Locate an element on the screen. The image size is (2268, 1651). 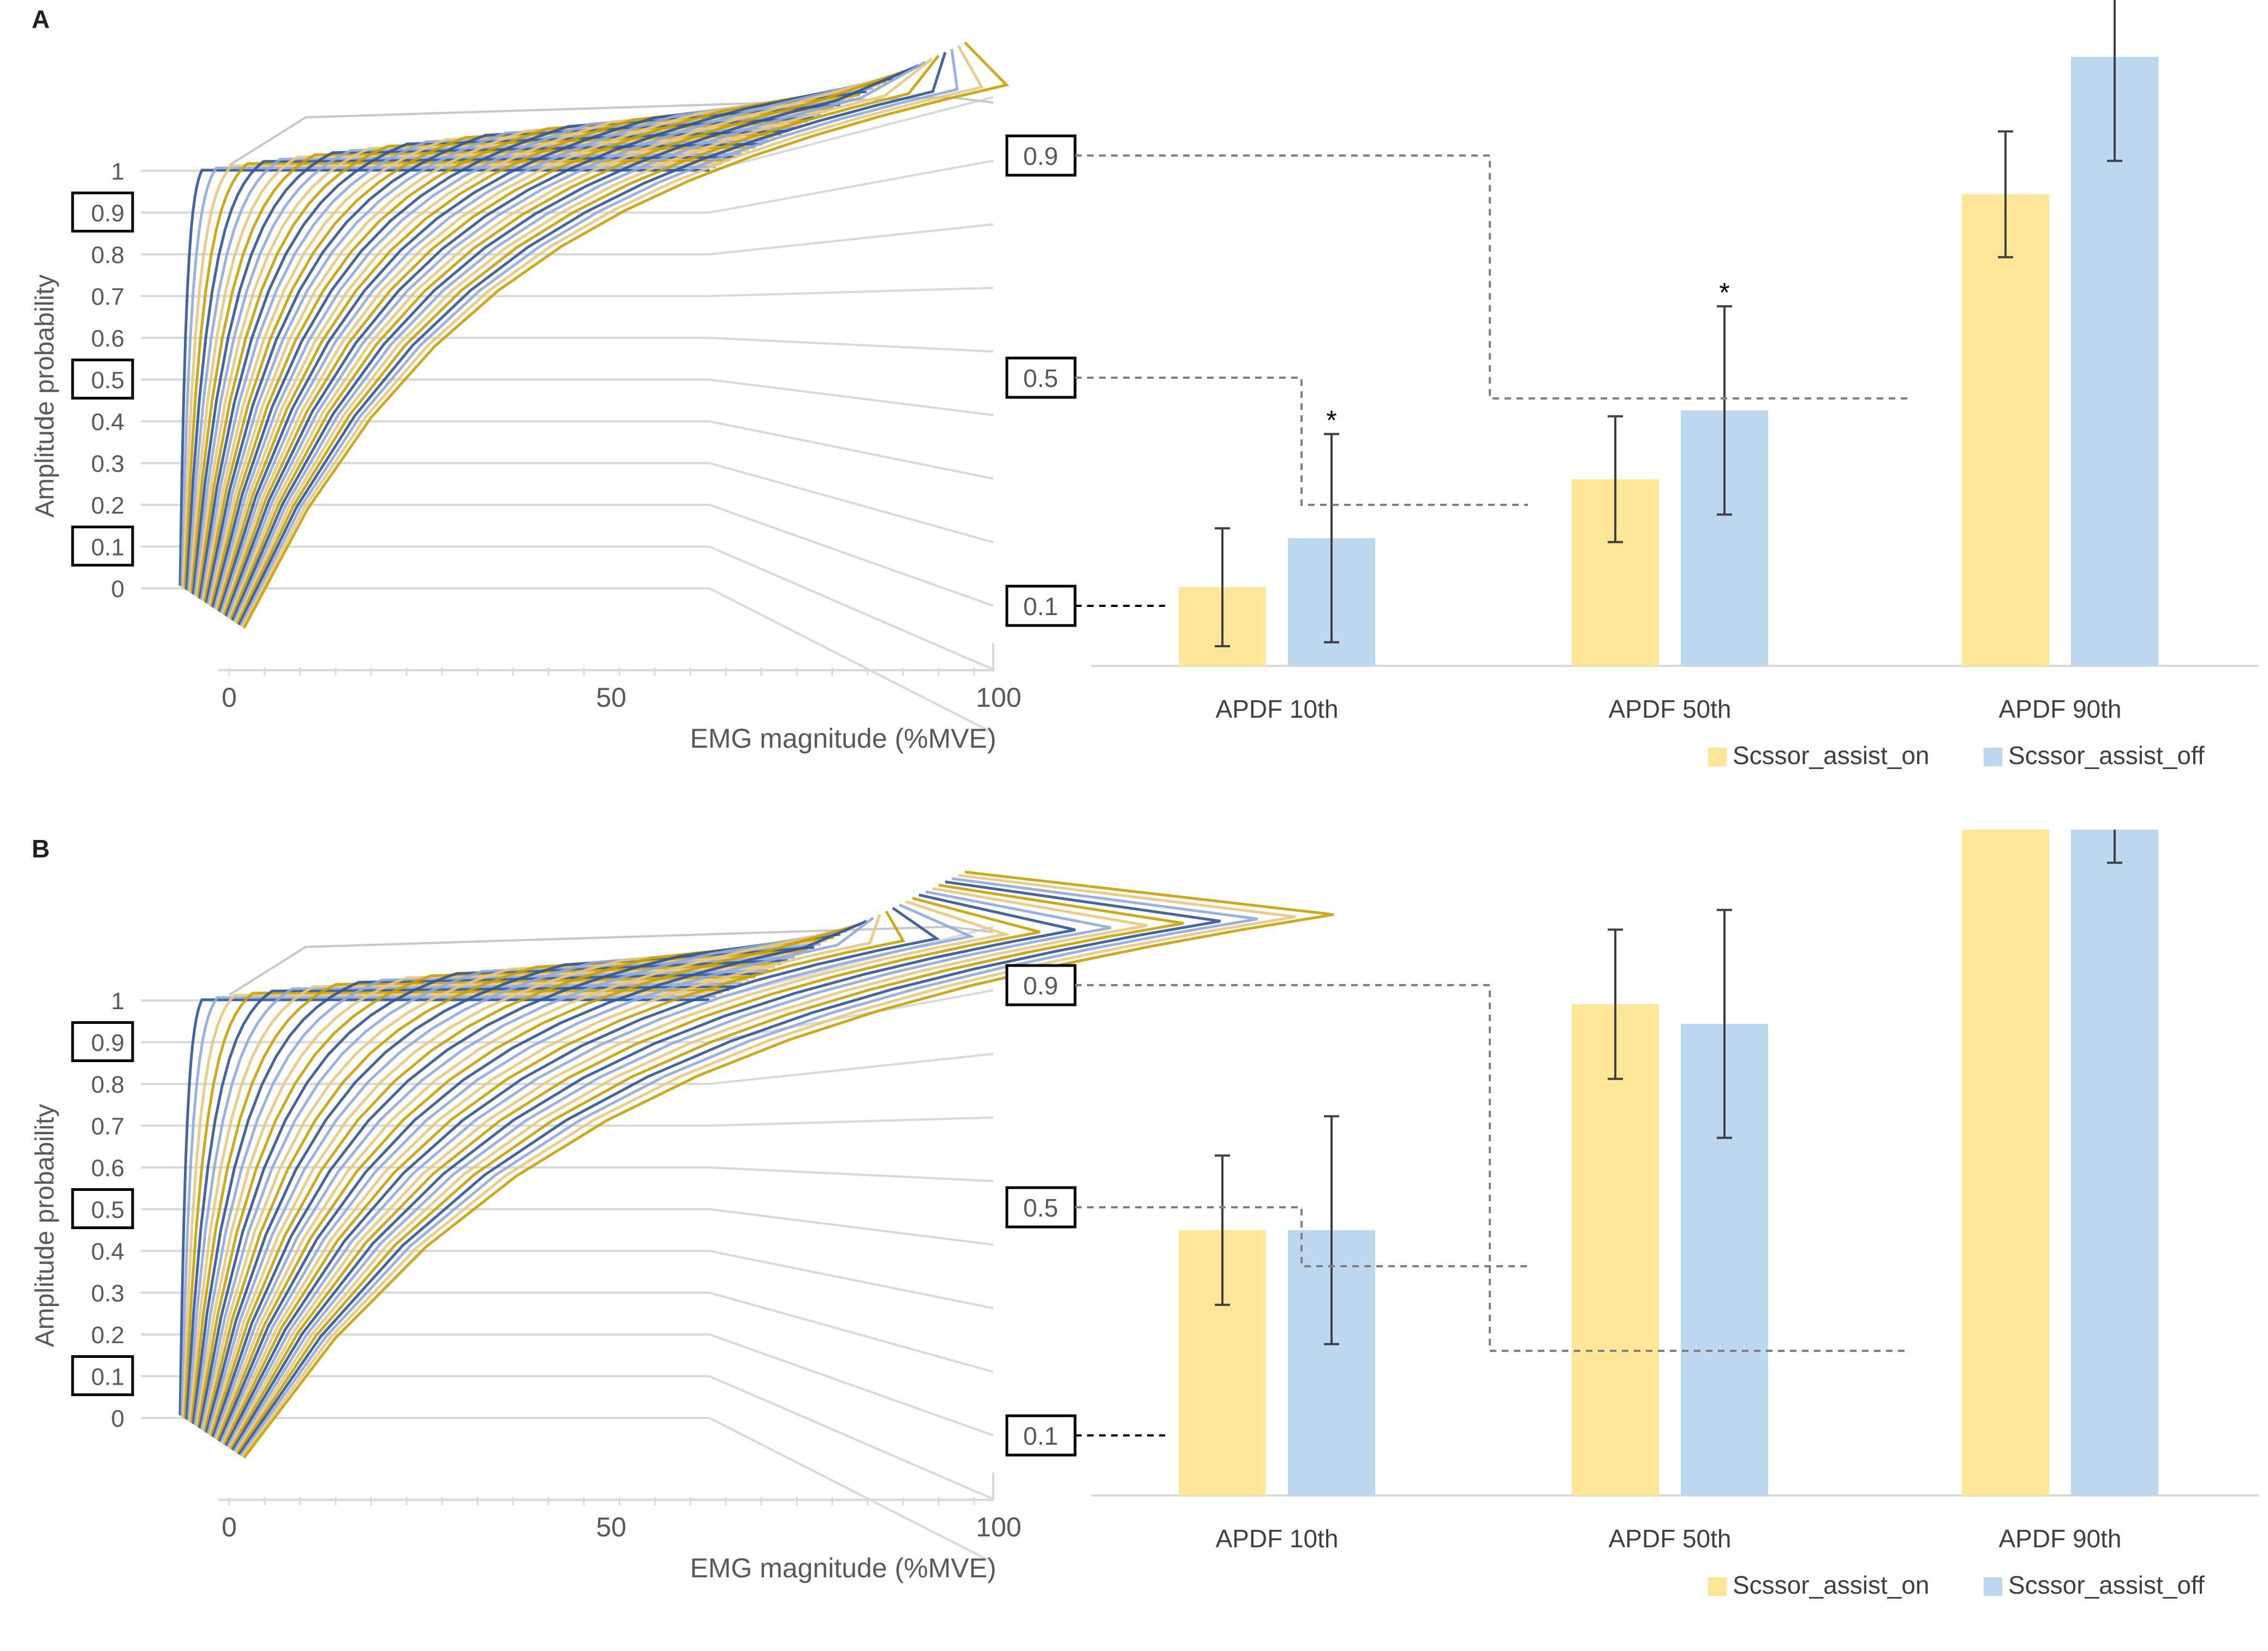
y-tick-label: 0.9 is located at coordinates (107, 1043).